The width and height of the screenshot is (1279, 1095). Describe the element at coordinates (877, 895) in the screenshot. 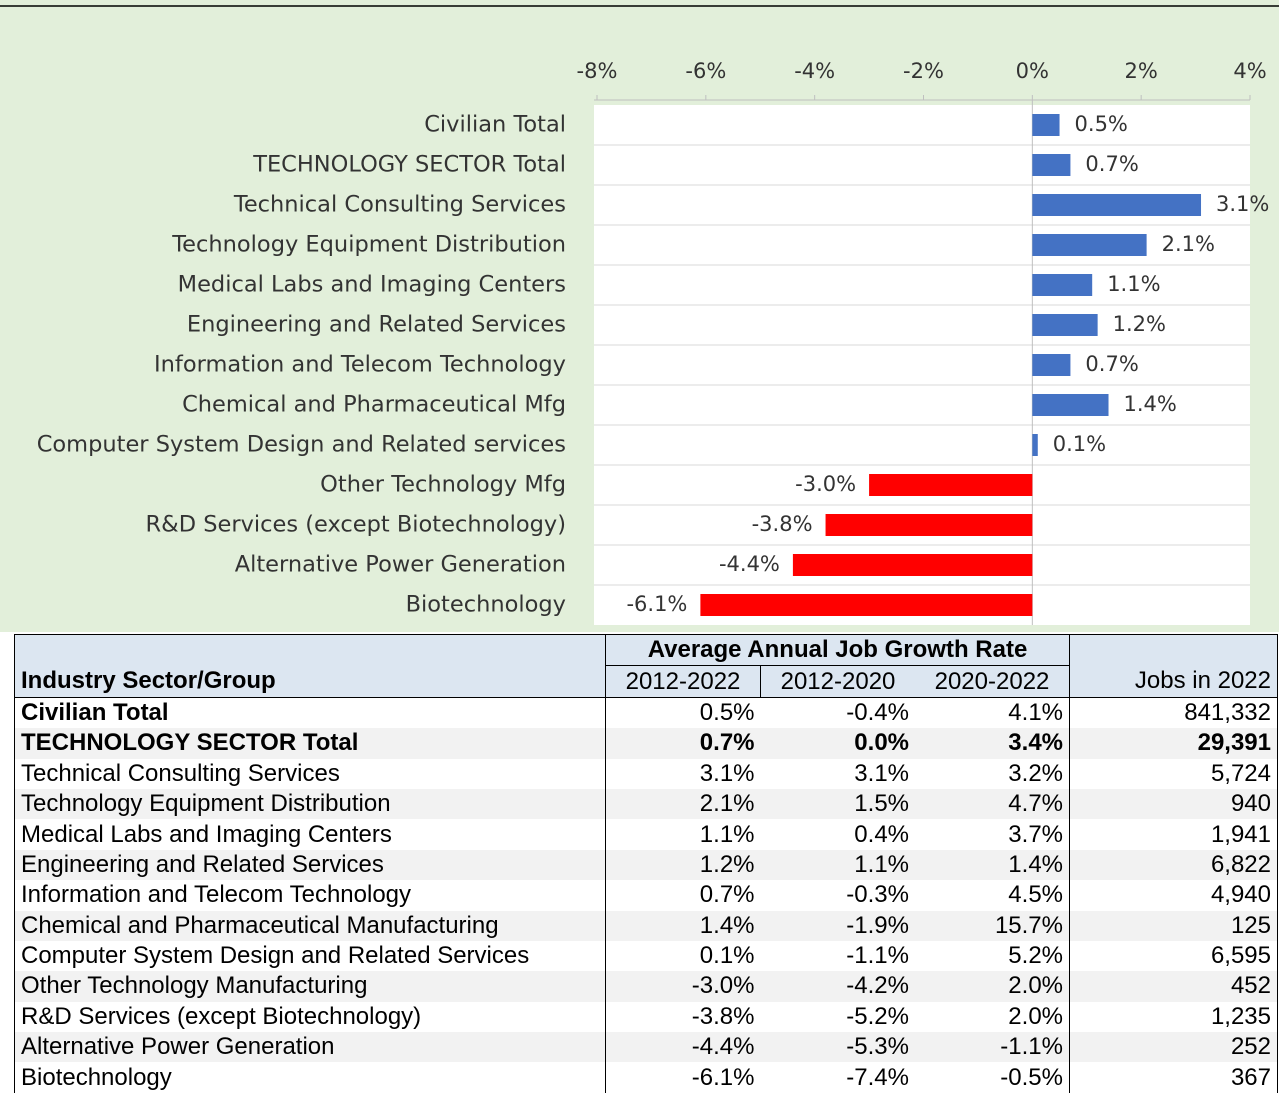

I see `table-cell: -0.3%` at that location.